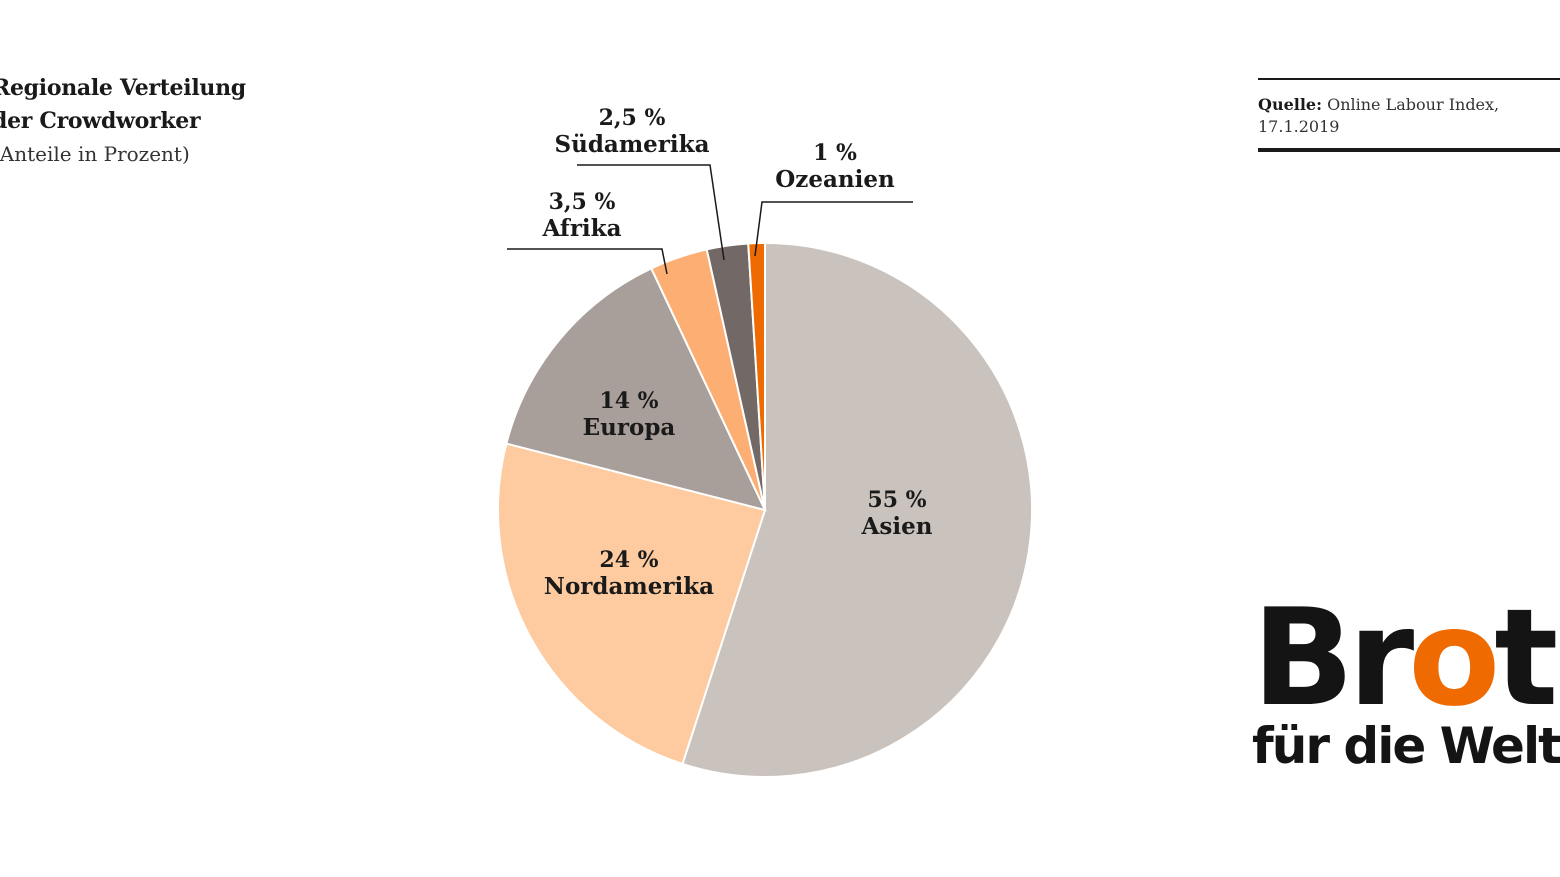 This screenshot has height=877, width=1560. I want to click on chart-subtitle: (Anteile in Prozent), so click(95, 154).